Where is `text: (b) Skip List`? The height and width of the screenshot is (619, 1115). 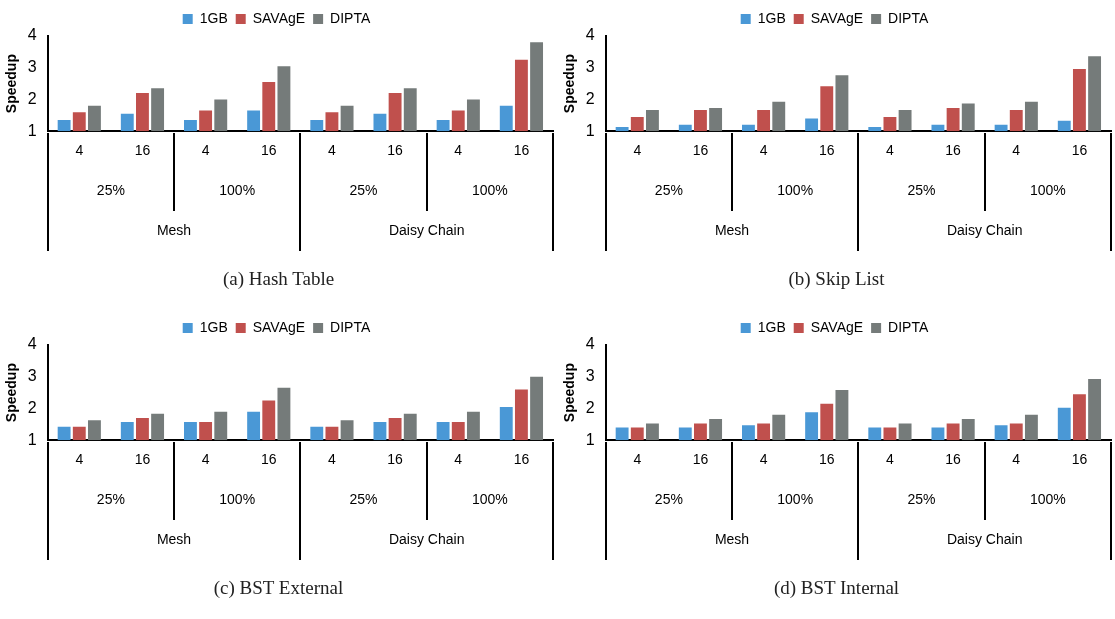
text: (b) Skip List is located at coordinates (836, 279).